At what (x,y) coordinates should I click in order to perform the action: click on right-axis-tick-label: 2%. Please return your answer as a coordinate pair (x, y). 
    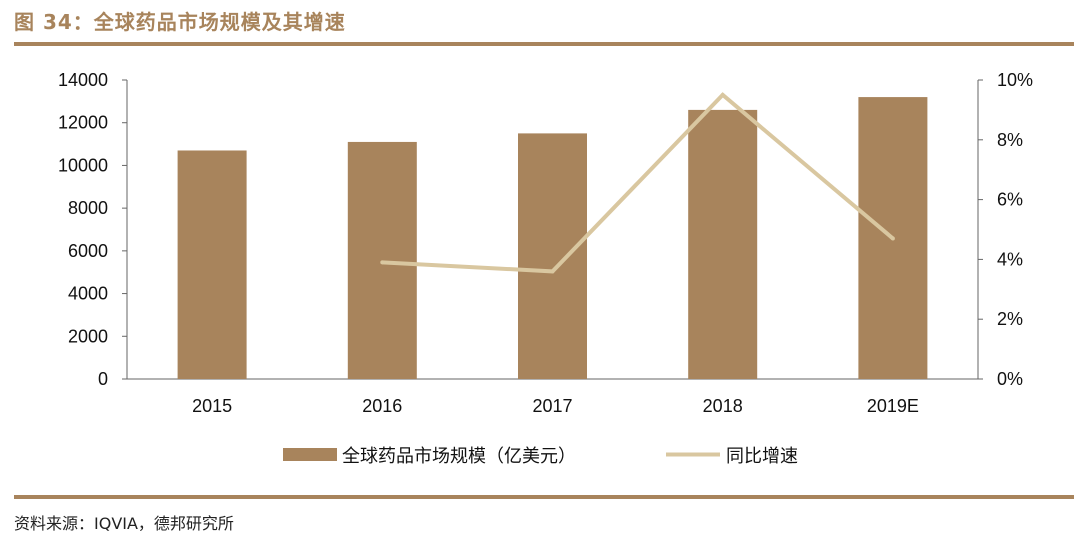
    Looking at the image, I should click on (1010, 319).